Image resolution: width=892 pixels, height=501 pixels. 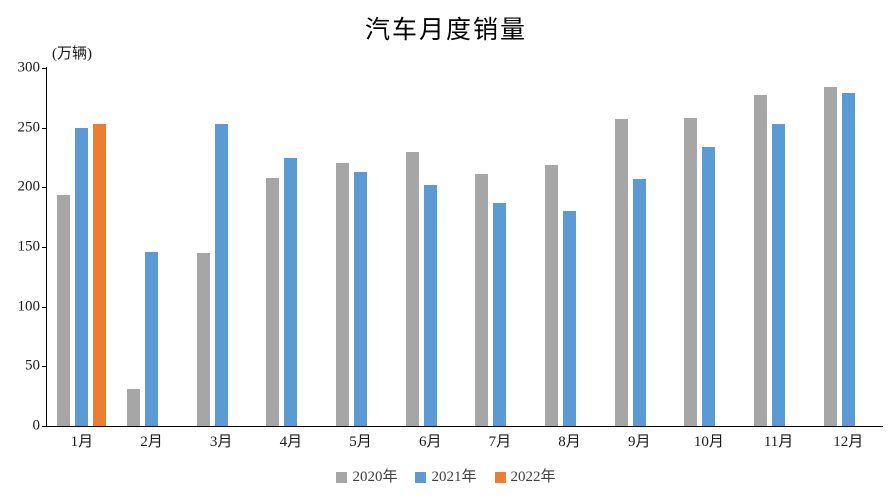 I want to click on x-tick-label-9月: 9月, so click(x=639, y=442).